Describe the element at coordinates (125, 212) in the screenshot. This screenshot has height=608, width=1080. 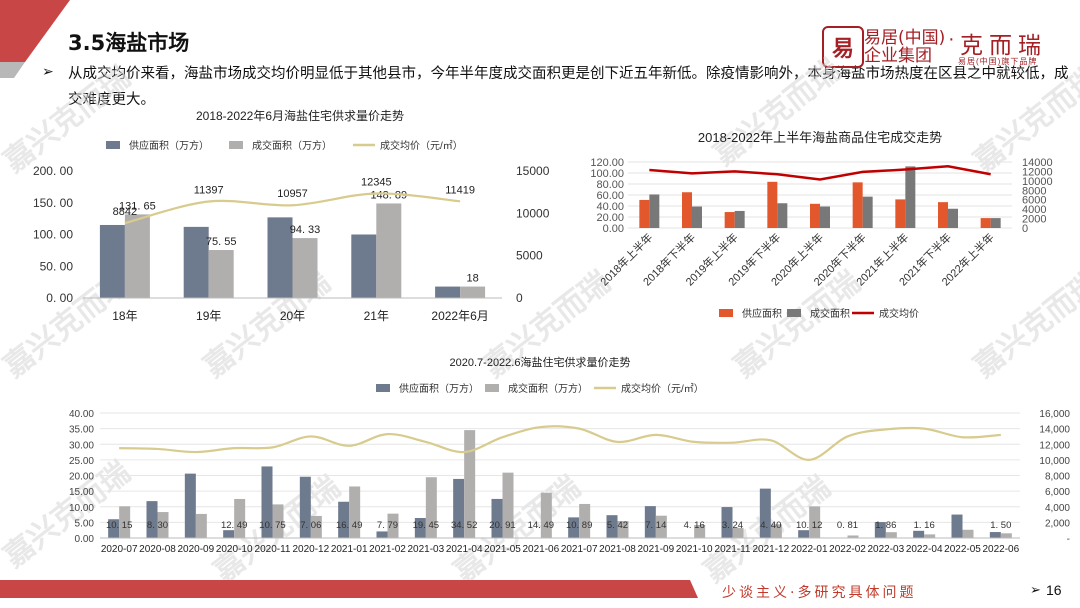
I see `price-label: 8842` at that location.